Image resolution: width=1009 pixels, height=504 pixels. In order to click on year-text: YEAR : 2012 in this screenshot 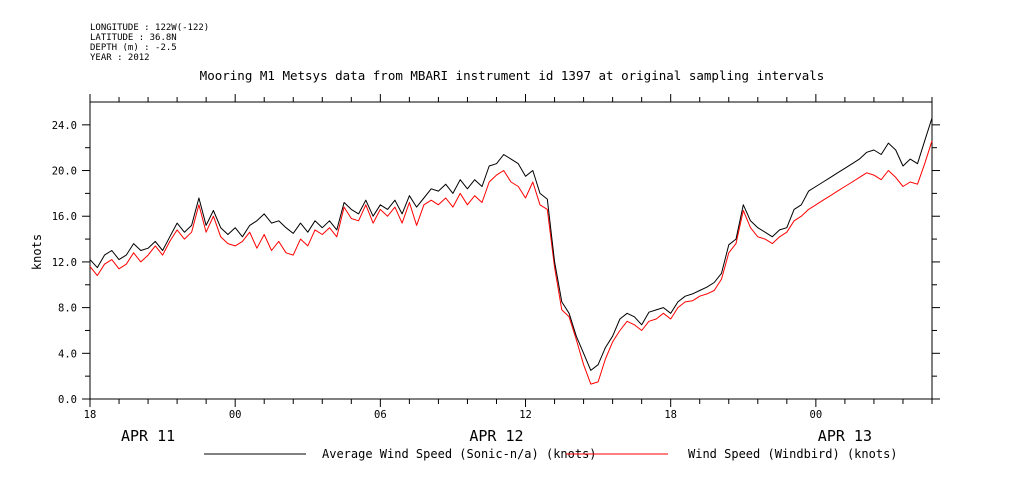, I will do `click(120, 58)`.